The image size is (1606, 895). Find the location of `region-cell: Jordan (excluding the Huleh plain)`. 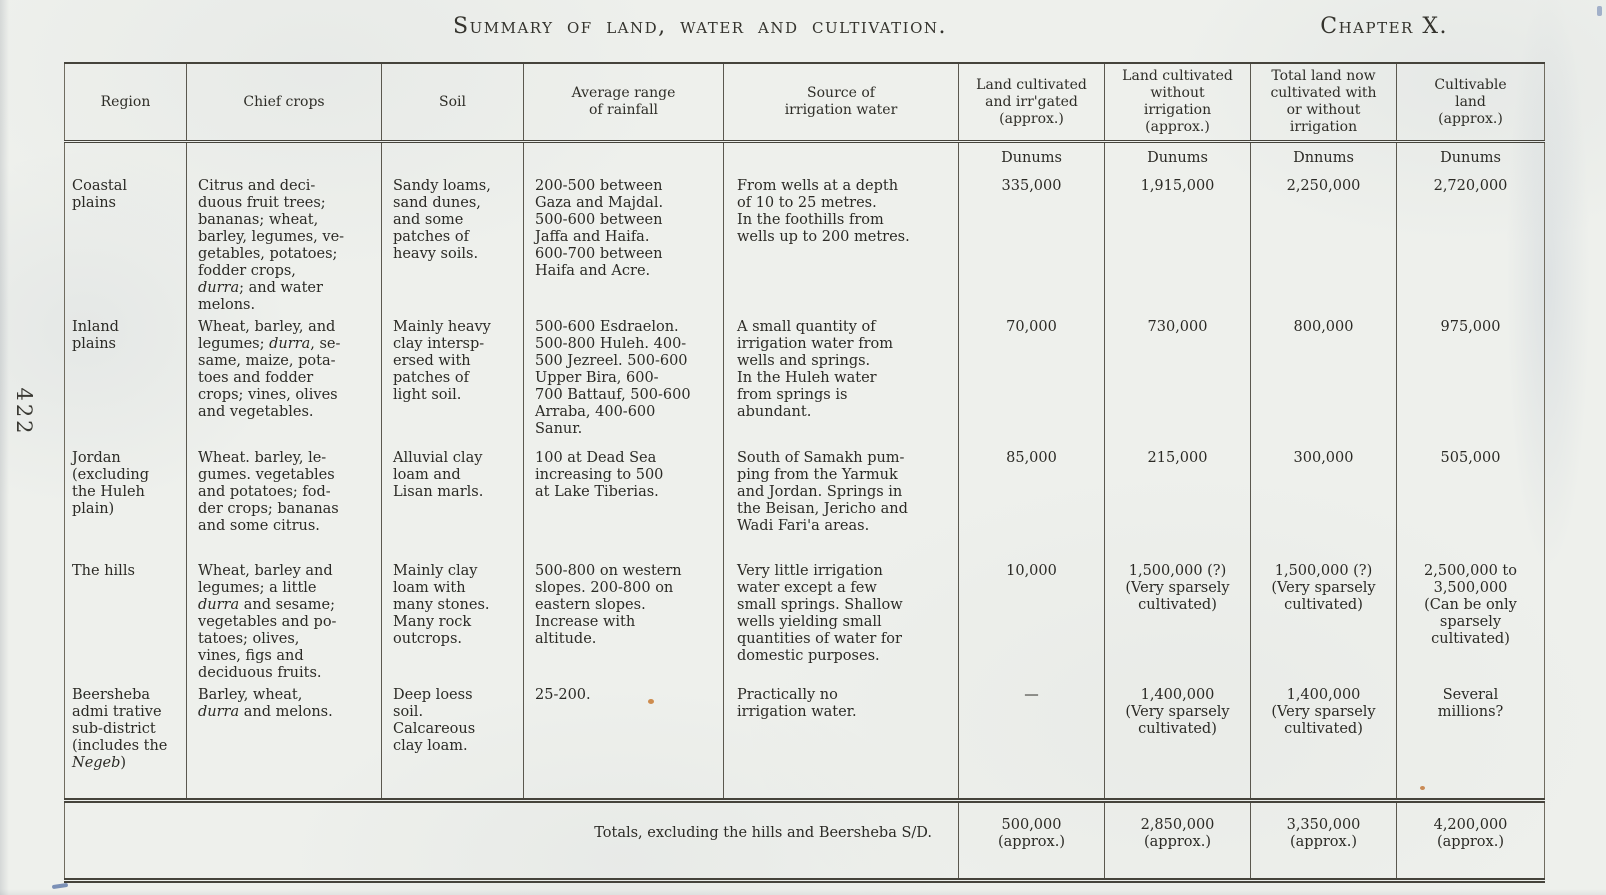

region-cell: Jordan (excluding the Huleh plain) is located at coordinates (111, 483).